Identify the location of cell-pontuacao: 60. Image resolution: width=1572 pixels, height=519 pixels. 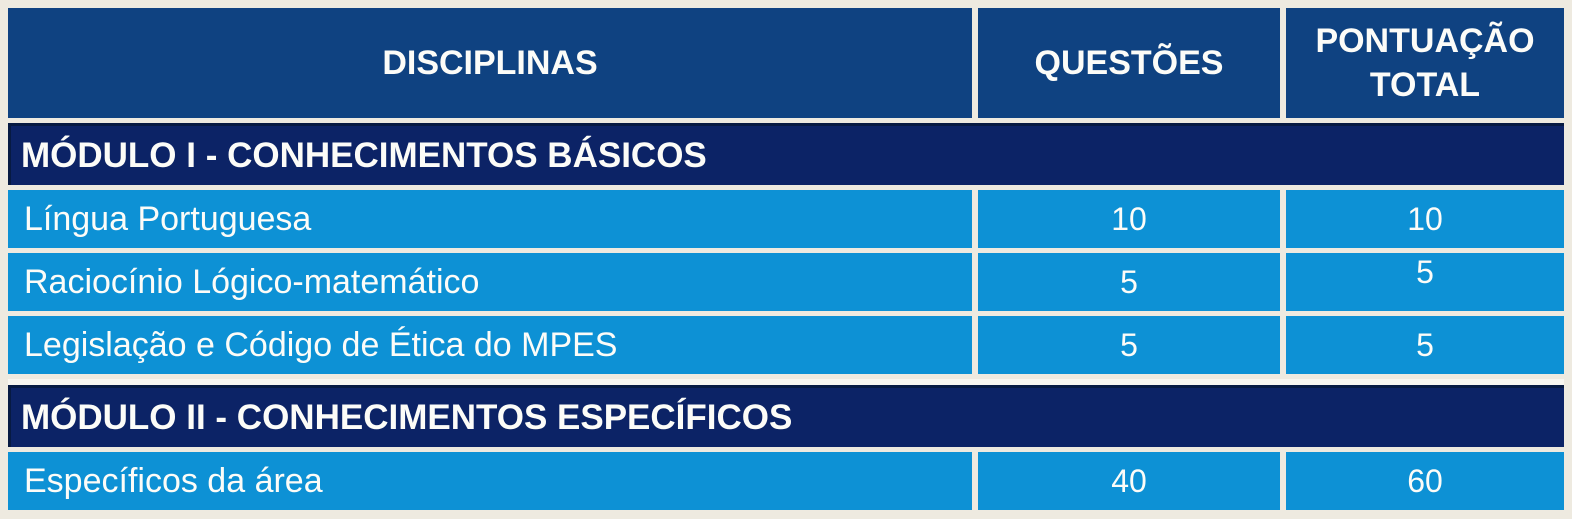
(1425, 481).